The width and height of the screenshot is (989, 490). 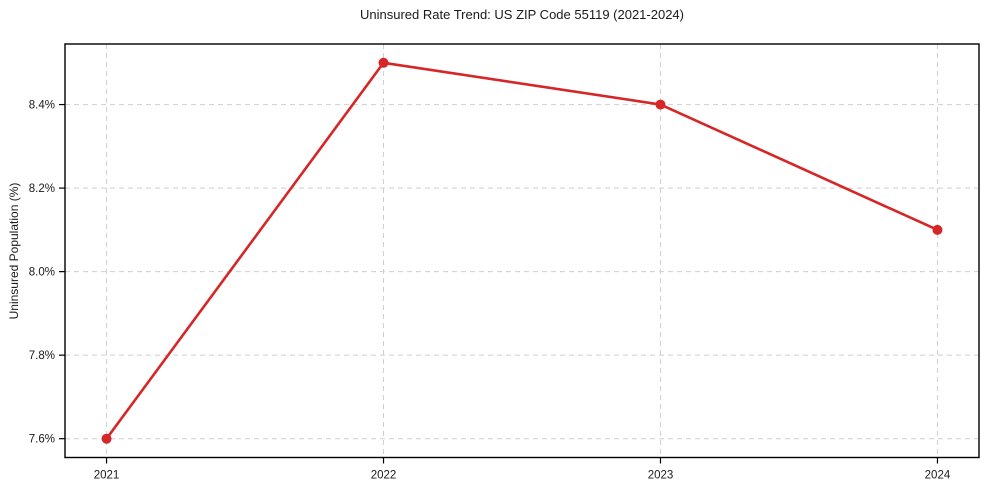 What do you see at coordinates (14, 251) in the screenshot?
I see `y-axis-label: Uninsured Population (%)` at bounding box center [14, 251].